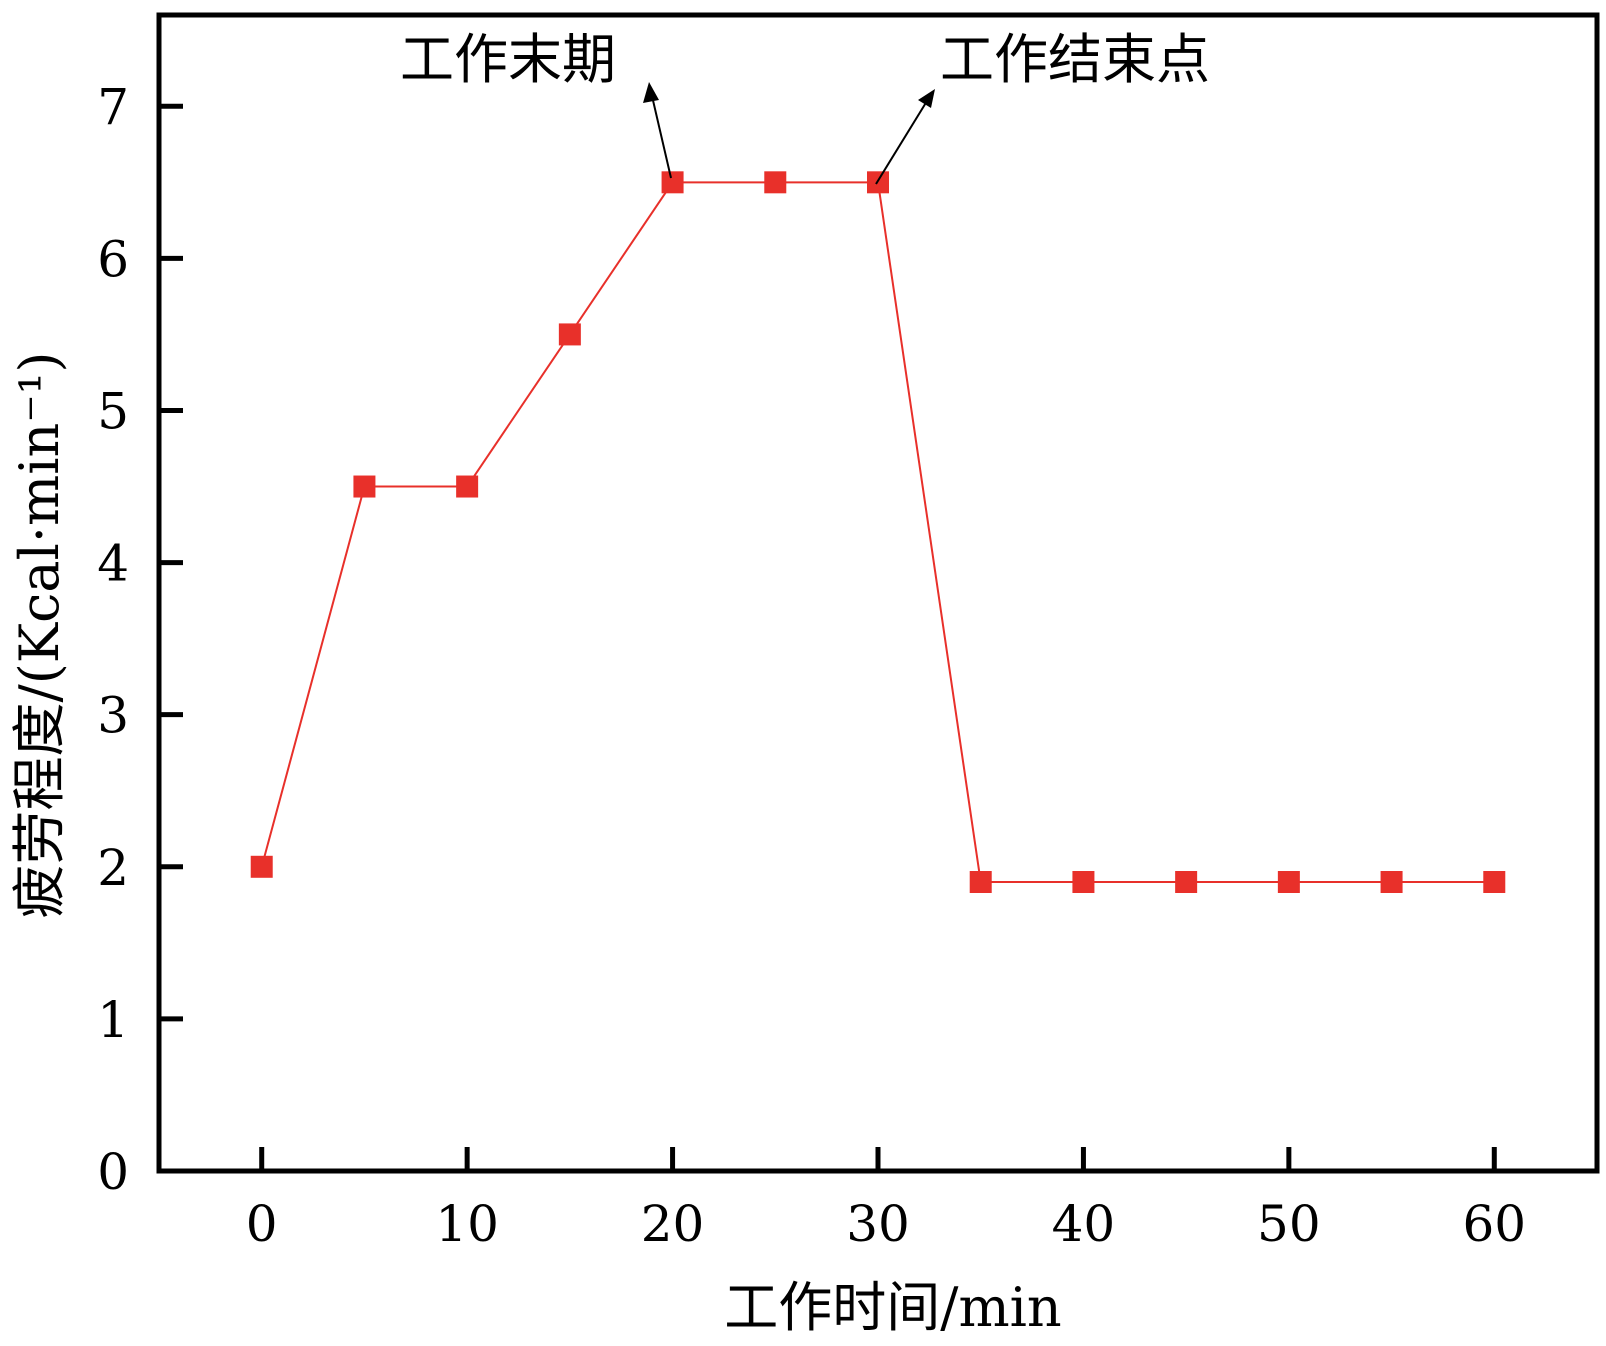  I want to click on y-tick-label: 5, so click(113, 411).